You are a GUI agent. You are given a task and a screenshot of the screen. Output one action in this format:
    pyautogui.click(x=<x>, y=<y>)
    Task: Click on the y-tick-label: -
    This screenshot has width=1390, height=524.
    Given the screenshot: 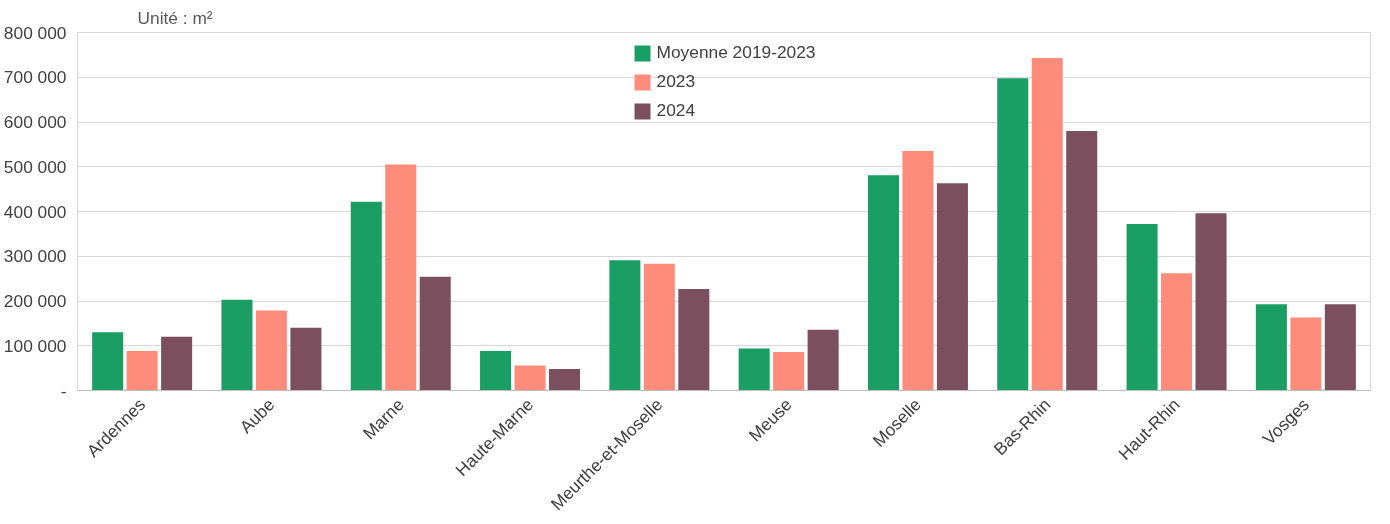 What is the action you would take?
    pyautogui.click(x=63, y=390)
    